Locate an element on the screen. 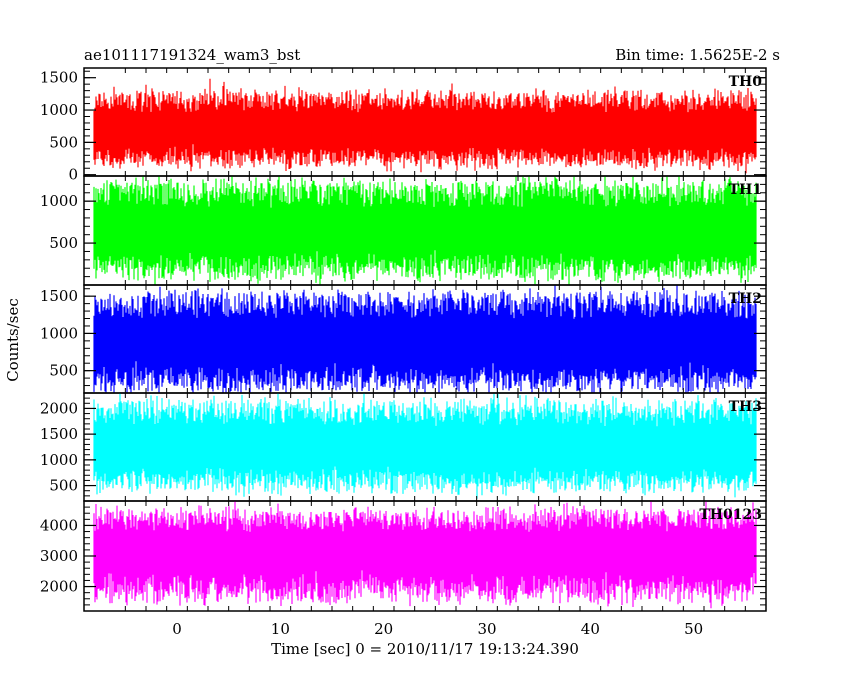 Image resolution: width=850 pixels, height=680 pixels. x-tick-label: 30 is located at coordinates (486, 629).